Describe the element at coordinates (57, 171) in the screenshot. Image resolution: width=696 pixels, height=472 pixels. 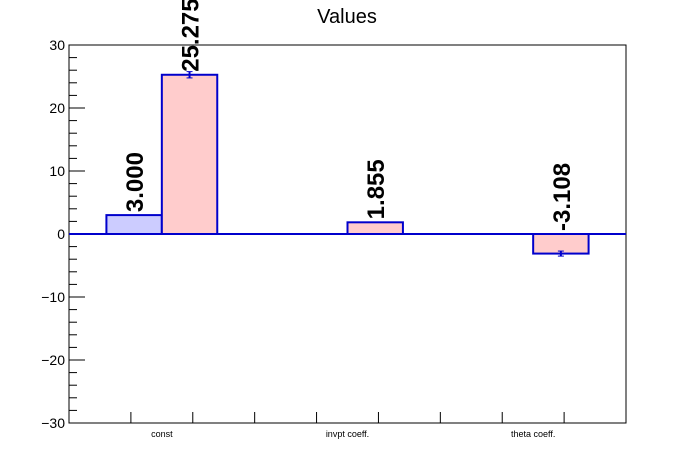
I see `y-tick-label: 10` at that location.